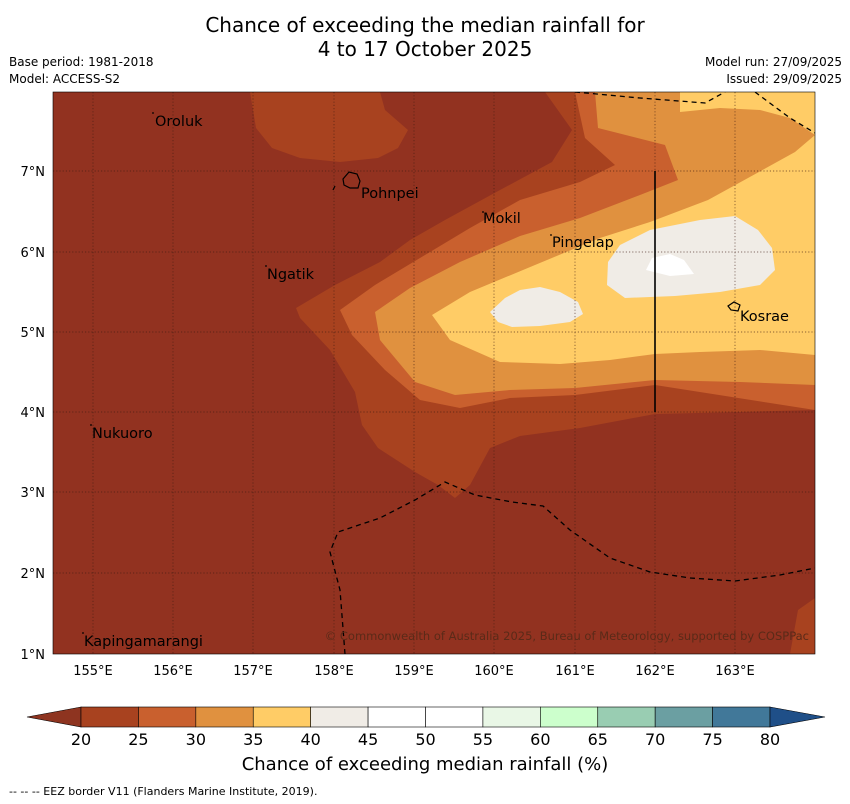  I want to click on model-run: Model run: 27/09/2025, so click(773, 62).